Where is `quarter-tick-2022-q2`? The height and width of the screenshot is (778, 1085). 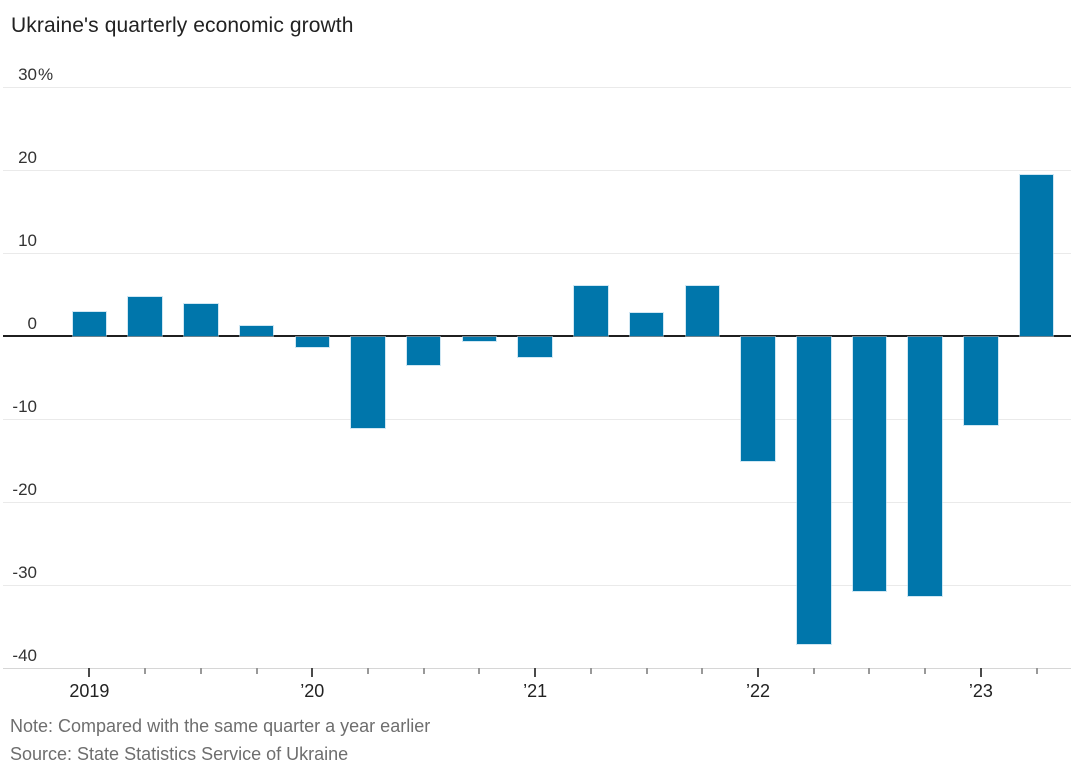
quarter-tick-2022-q2 is located at coordinates (813, 670).